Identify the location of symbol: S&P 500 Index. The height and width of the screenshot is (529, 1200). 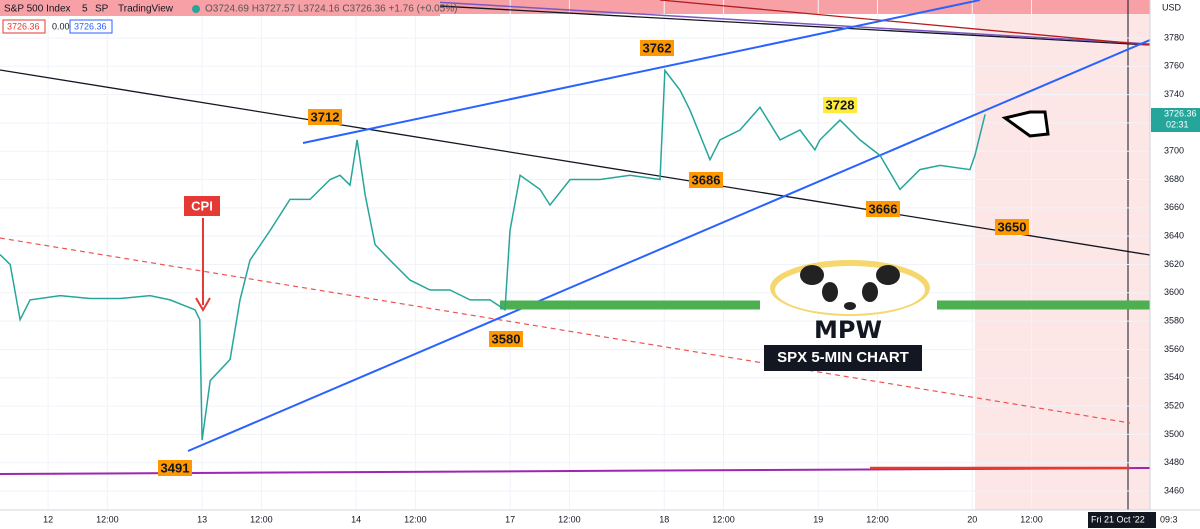
(37, 9).